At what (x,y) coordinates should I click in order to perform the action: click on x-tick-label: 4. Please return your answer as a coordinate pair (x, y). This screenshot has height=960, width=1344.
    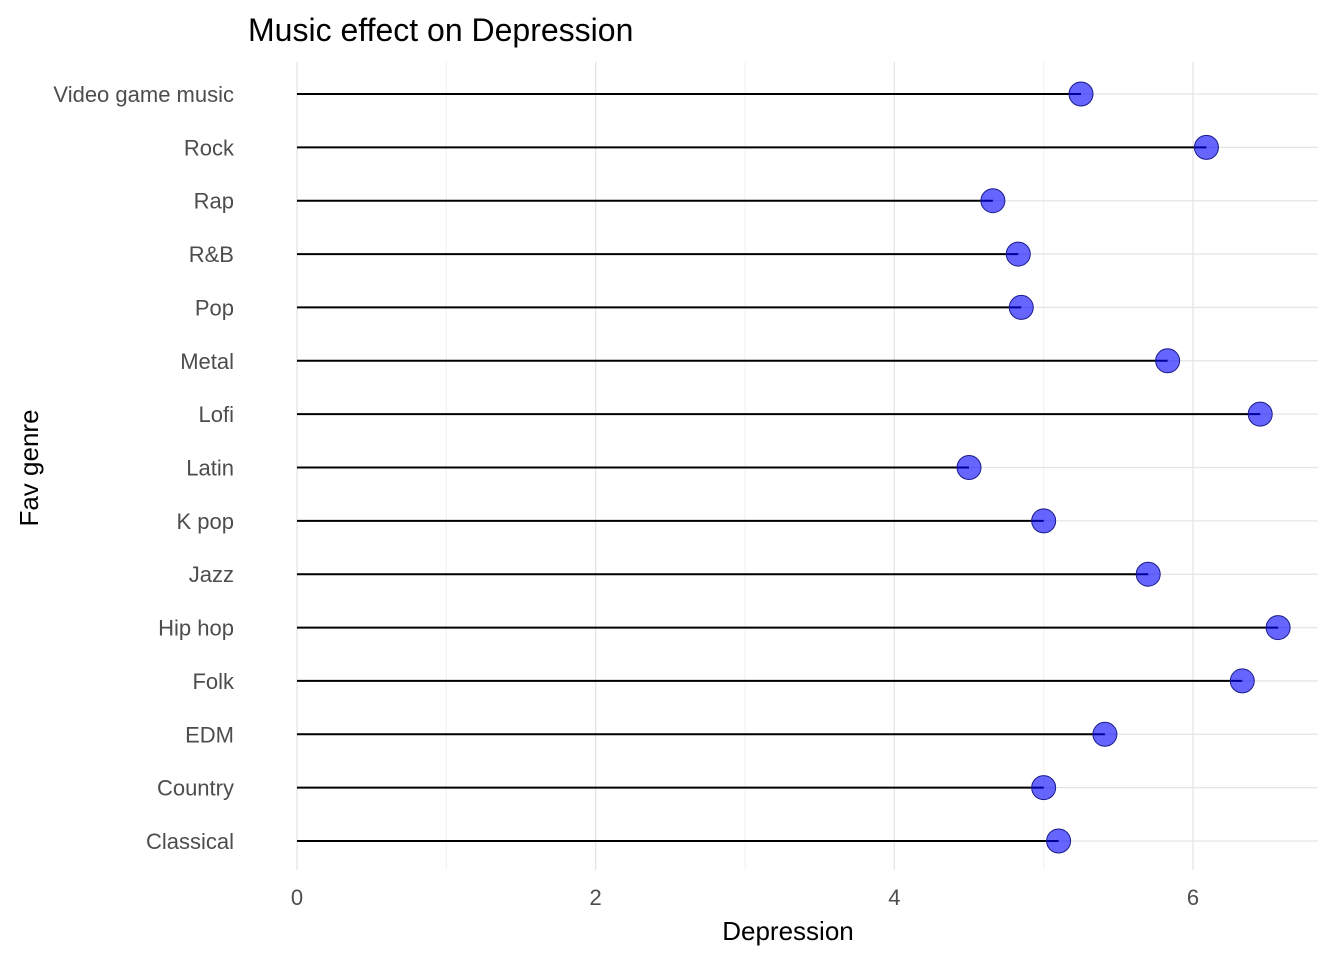
    Looking at the image, I should click on (894, 897).